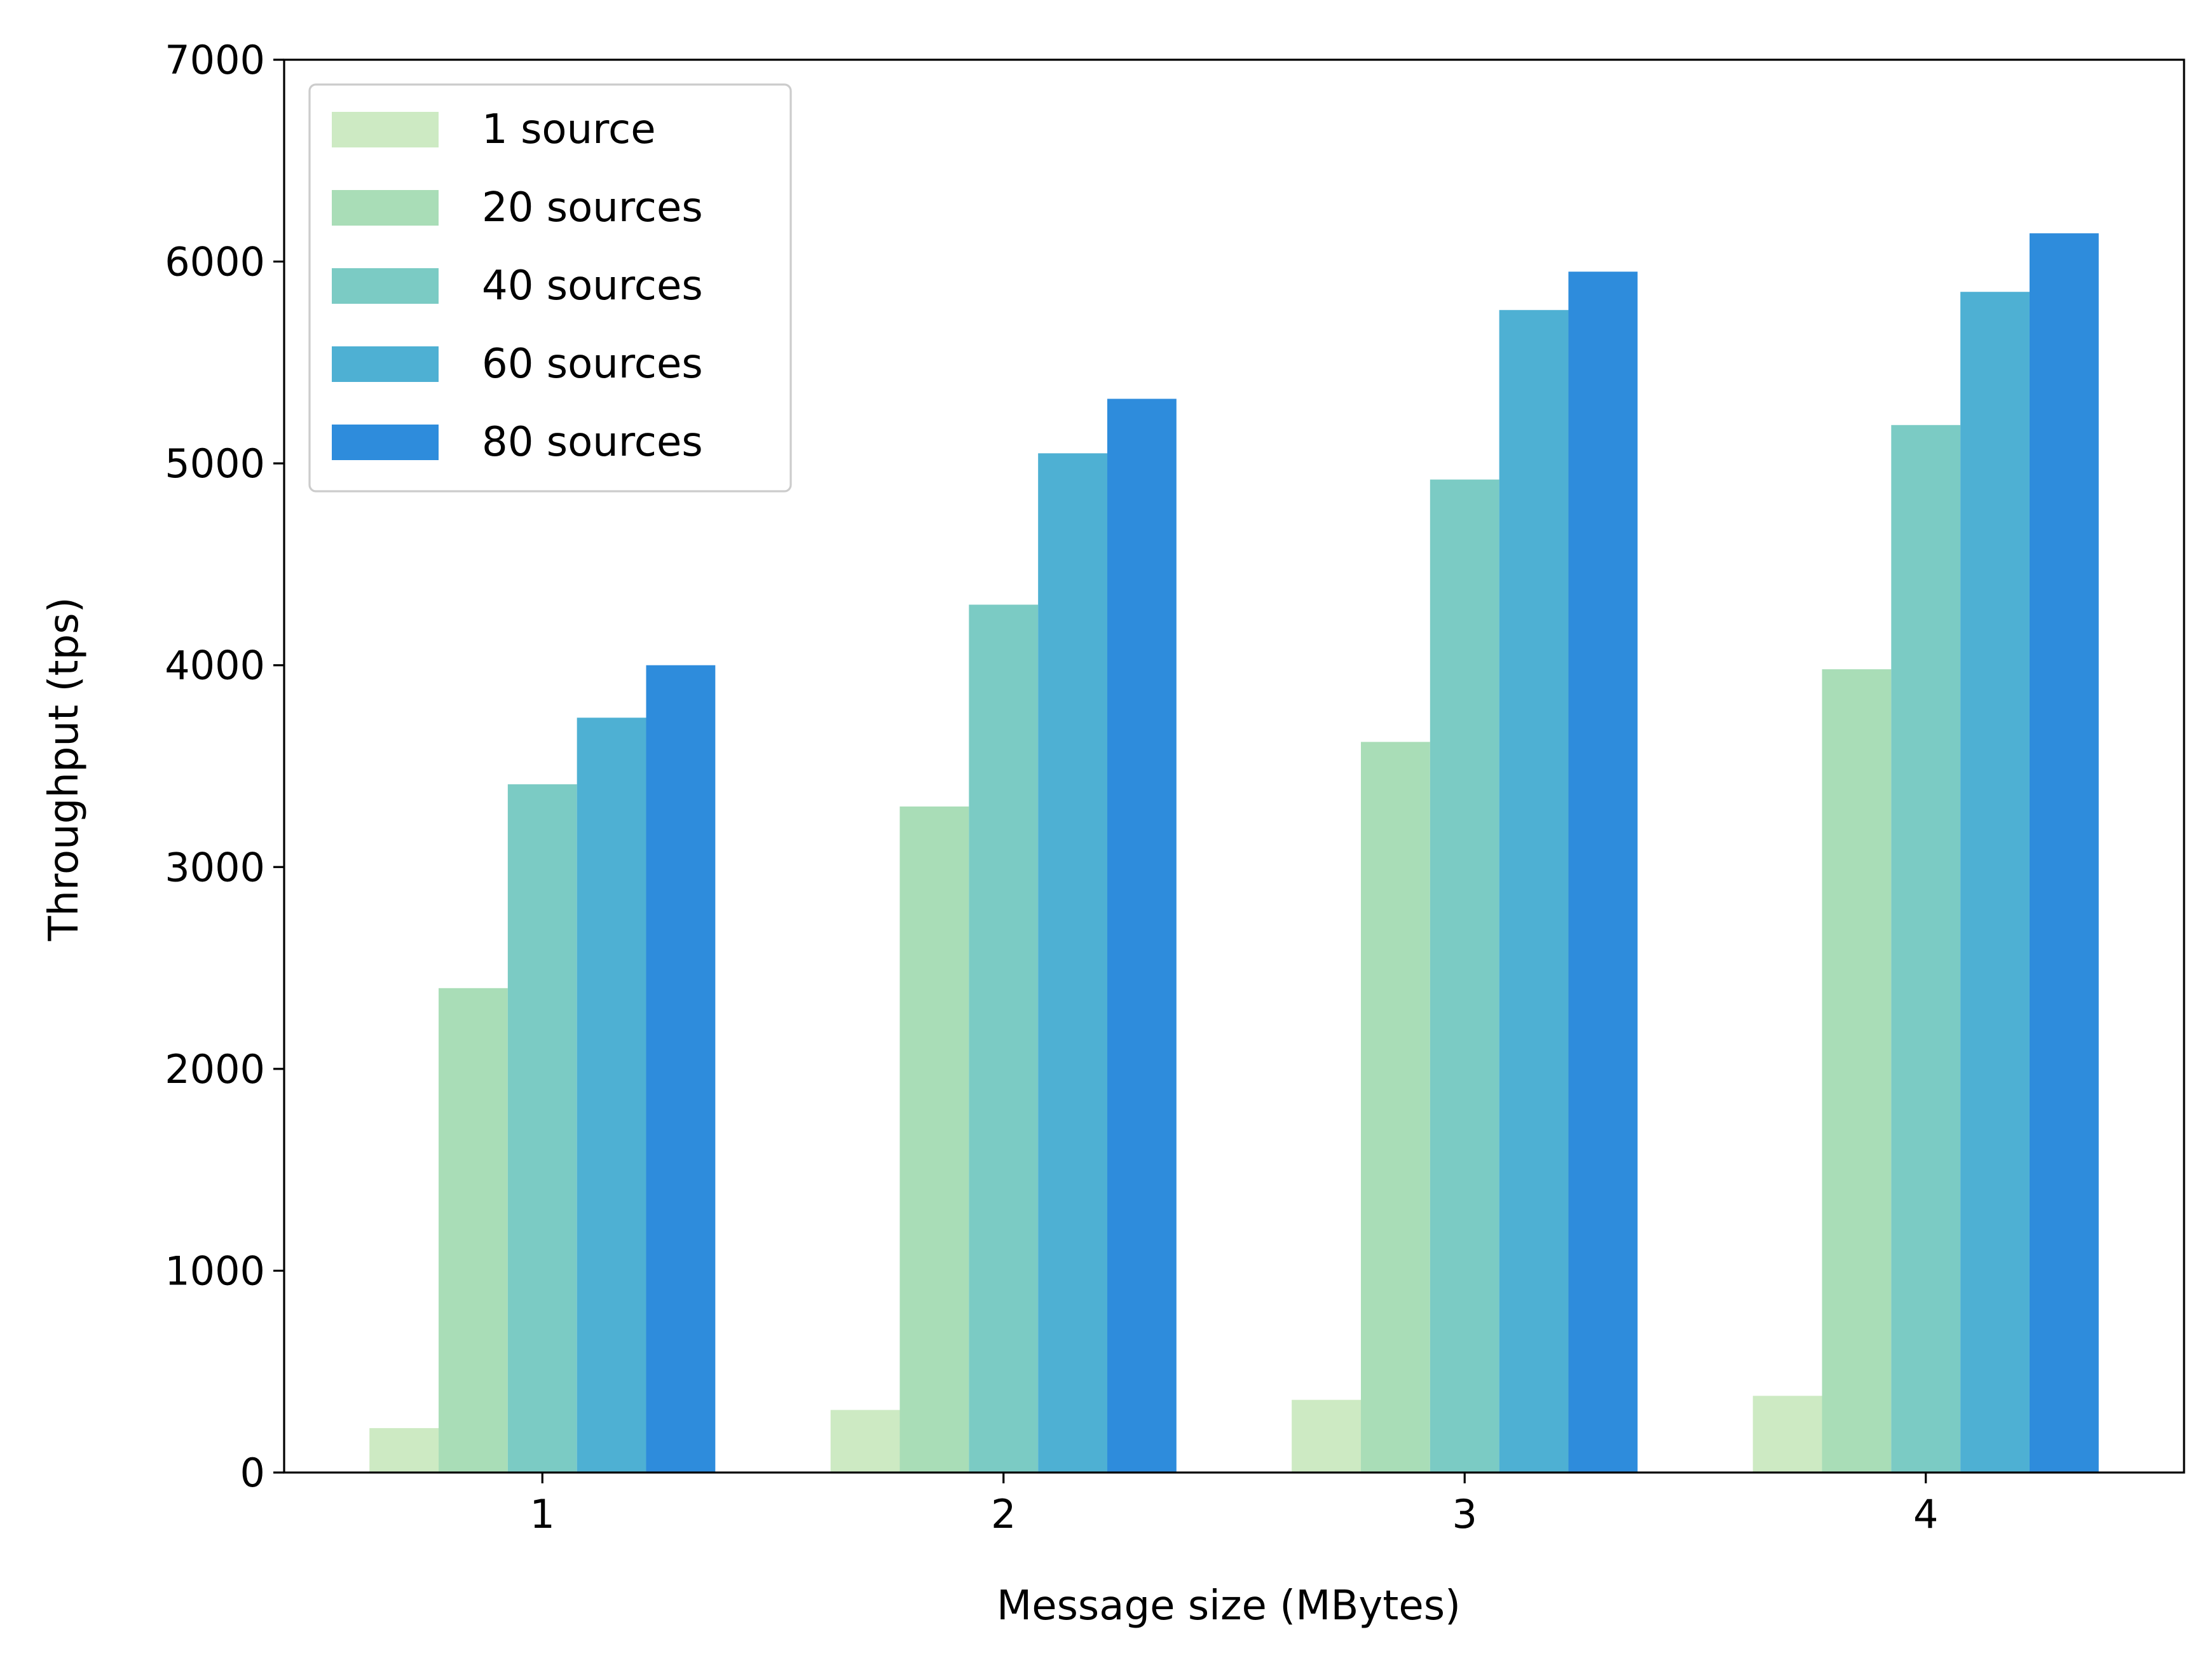 This screenshot has height=1667, width=2212. Describe the element at coordinates (592, 207) in the screenshot. I see `legend-label: 20 sources` at that location.